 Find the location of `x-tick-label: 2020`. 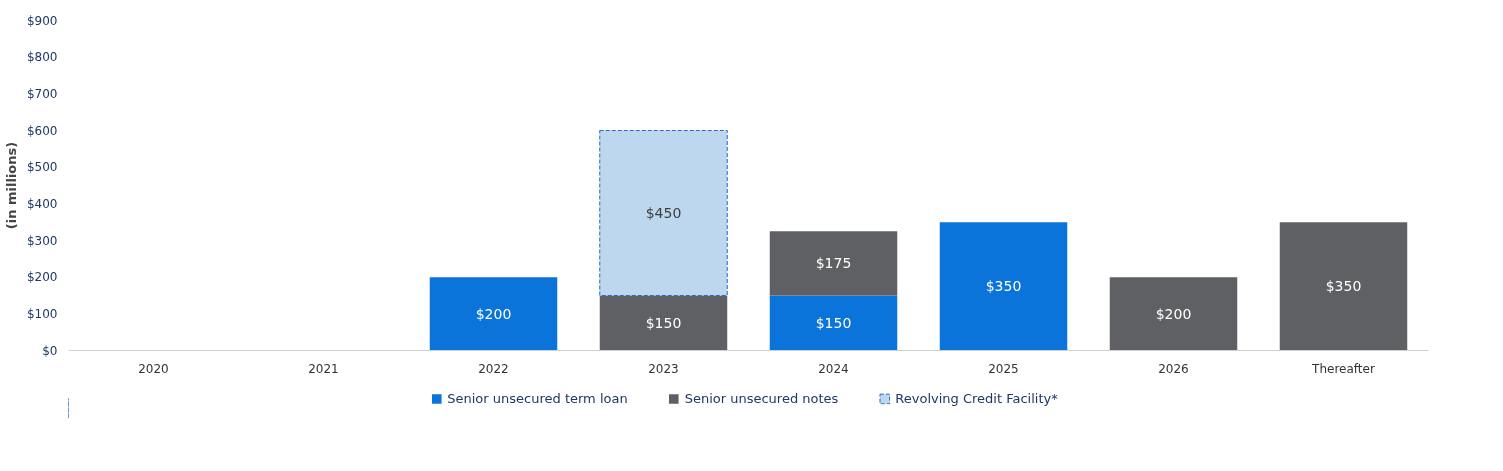

x-tick-label: 2020 is located at coordinates (153, 368).